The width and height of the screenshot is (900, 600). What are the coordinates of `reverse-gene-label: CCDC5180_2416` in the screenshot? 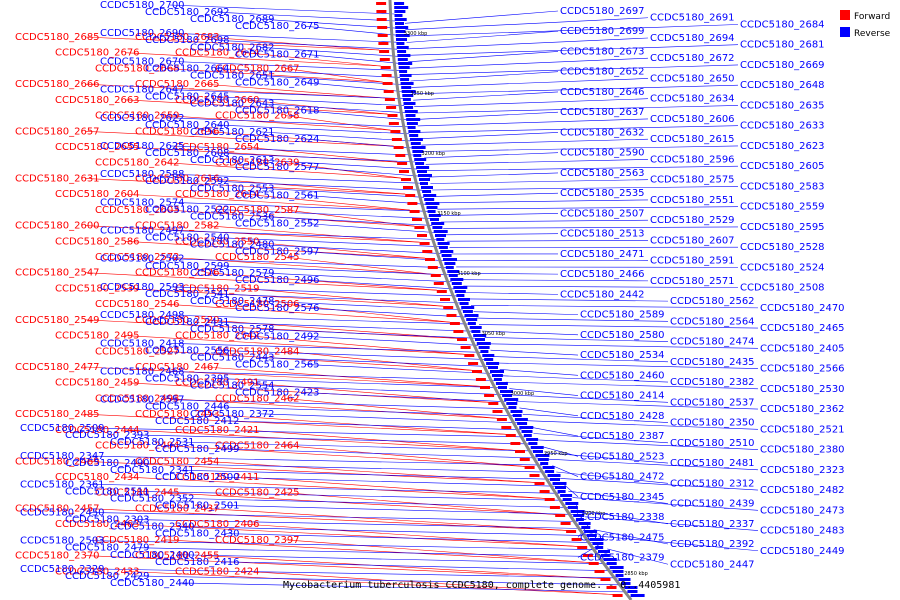 It's located at (197, 562).